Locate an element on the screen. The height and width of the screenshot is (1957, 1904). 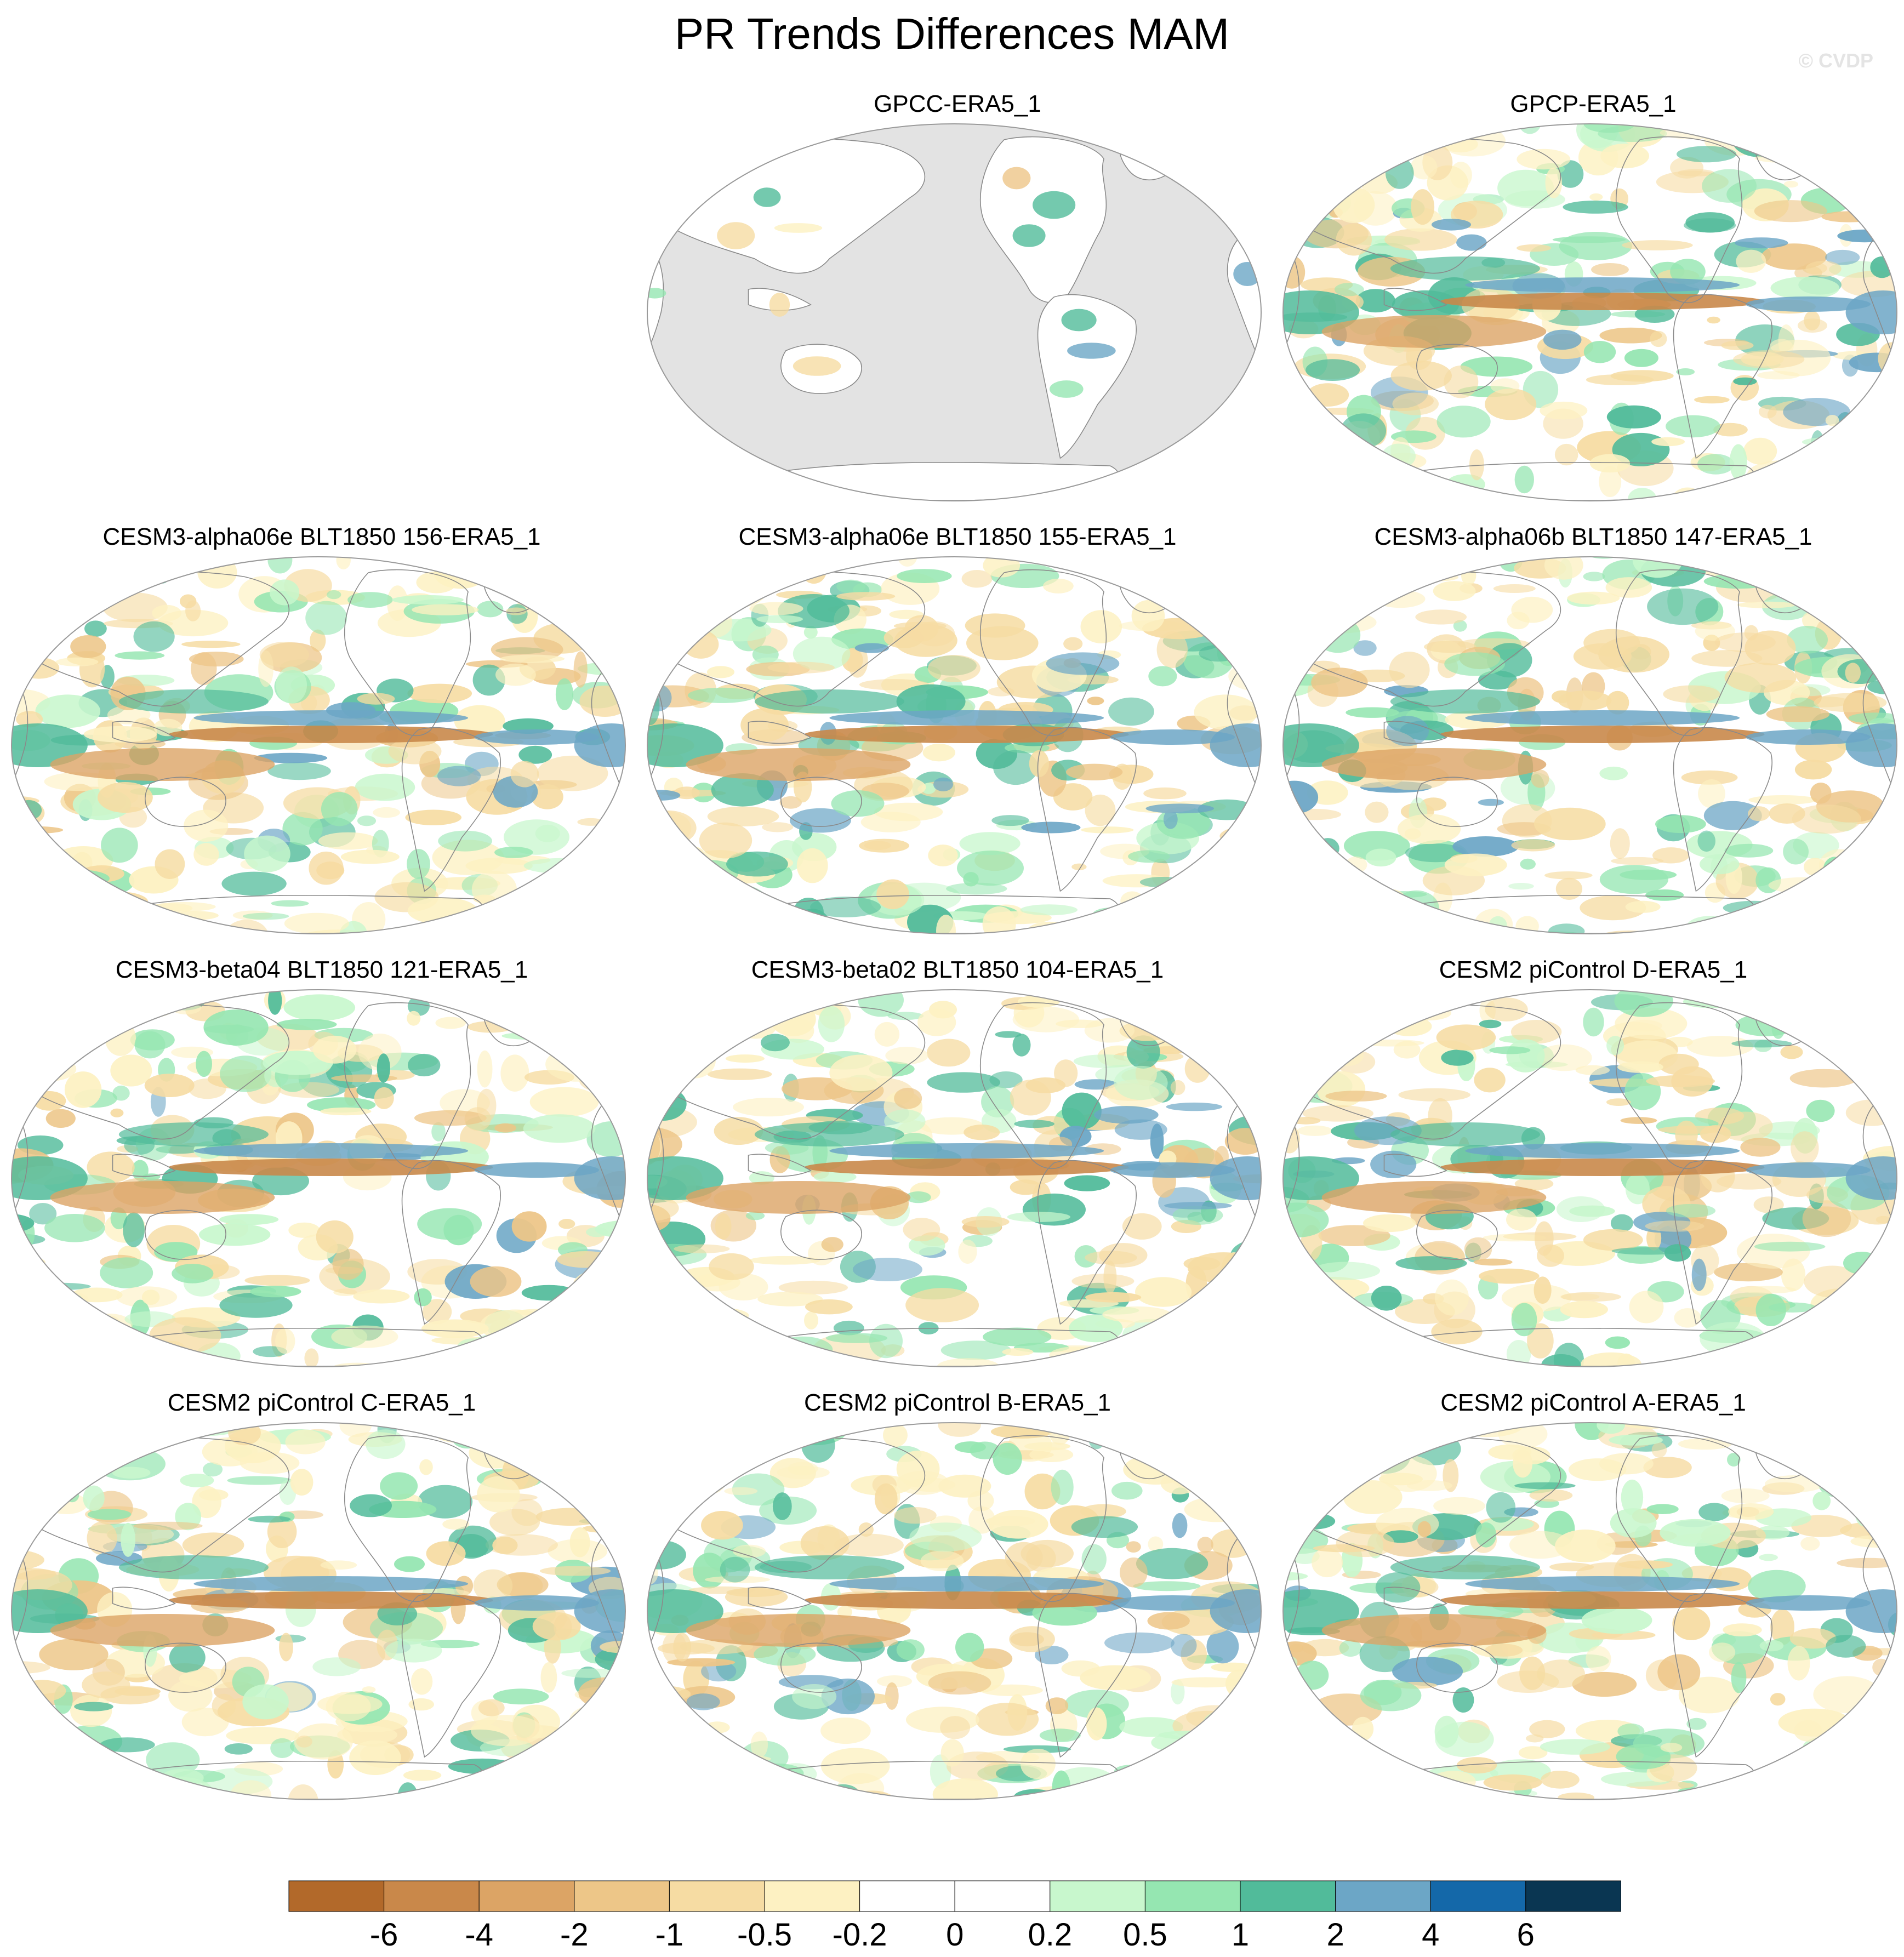
map-panel: CESM2 piControl C-ERA5_1 is located at coordinates (322, 1603).